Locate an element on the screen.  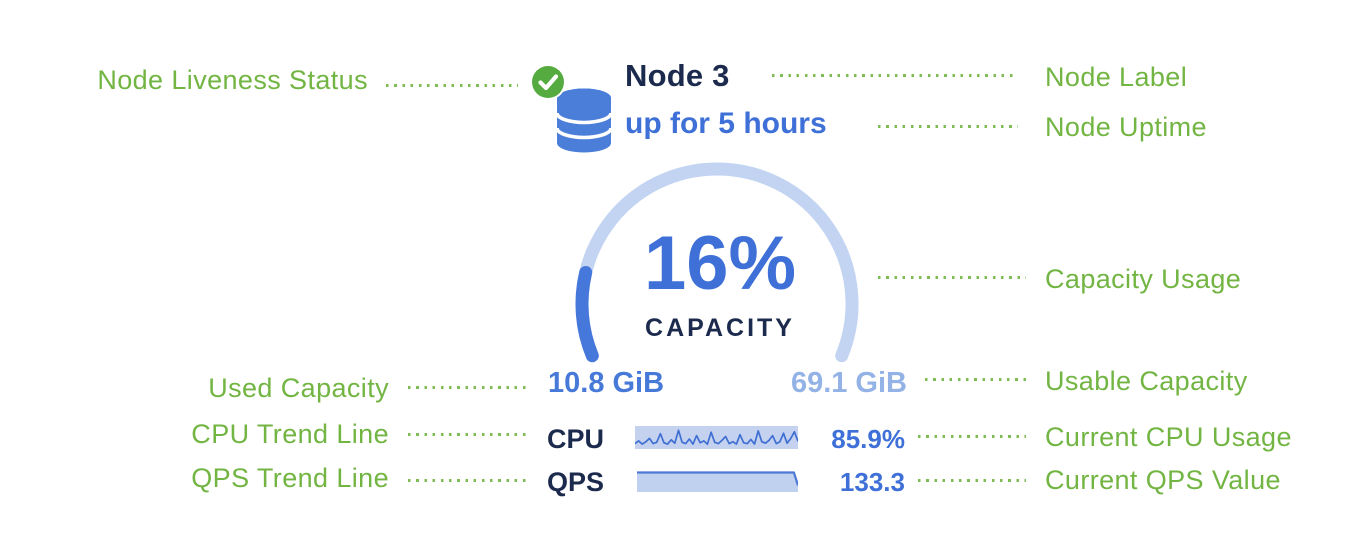
cpu-label: CPU is located at coordinates (576, 439).